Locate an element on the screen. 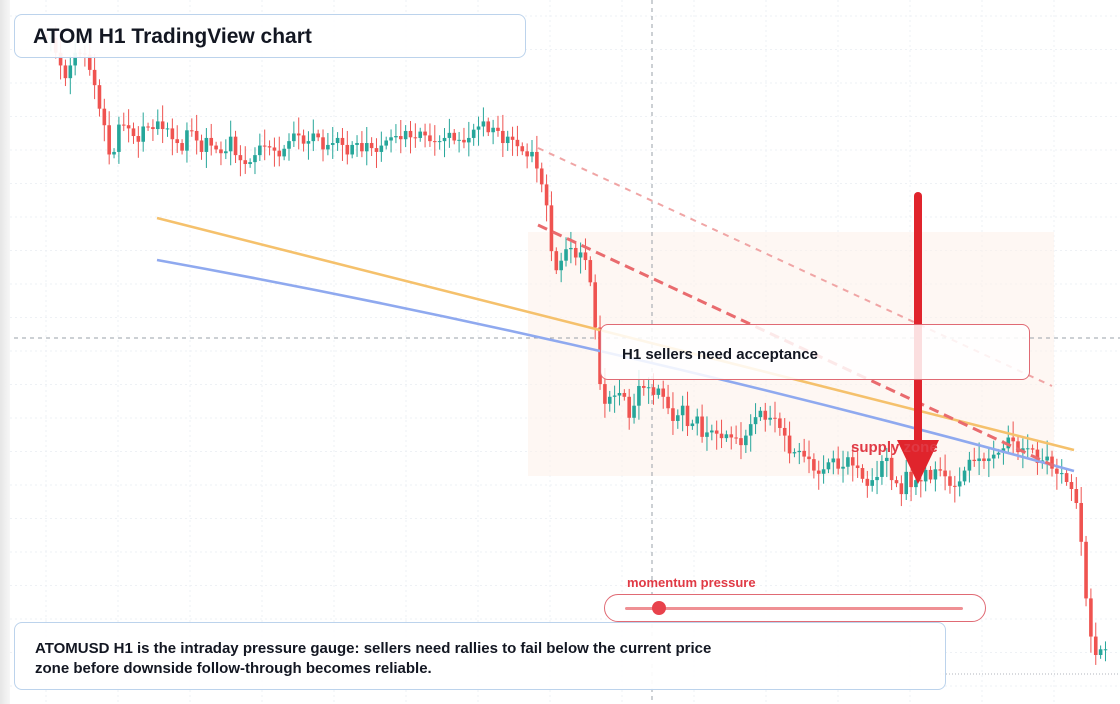 This screenshot has width=1120, height=704. momentum-gauge is located at coordinates (795, 608).